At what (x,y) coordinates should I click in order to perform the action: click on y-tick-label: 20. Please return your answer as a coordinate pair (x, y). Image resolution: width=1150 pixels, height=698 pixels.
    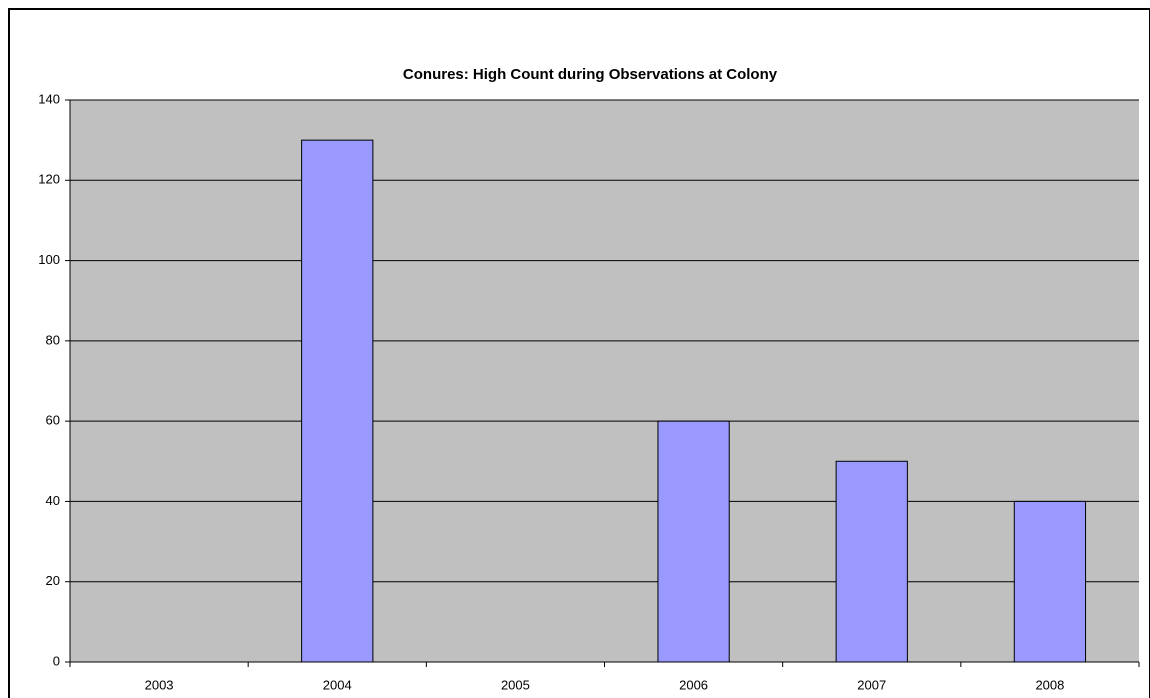
    Looking at the image, I should click on (53, 580).